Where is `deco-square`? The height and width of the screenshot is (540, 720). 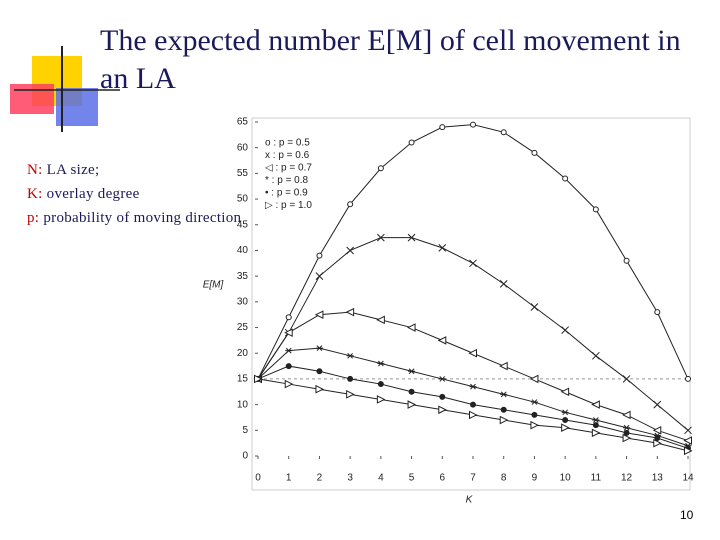
deco-square is located at coordinates (32, 99).